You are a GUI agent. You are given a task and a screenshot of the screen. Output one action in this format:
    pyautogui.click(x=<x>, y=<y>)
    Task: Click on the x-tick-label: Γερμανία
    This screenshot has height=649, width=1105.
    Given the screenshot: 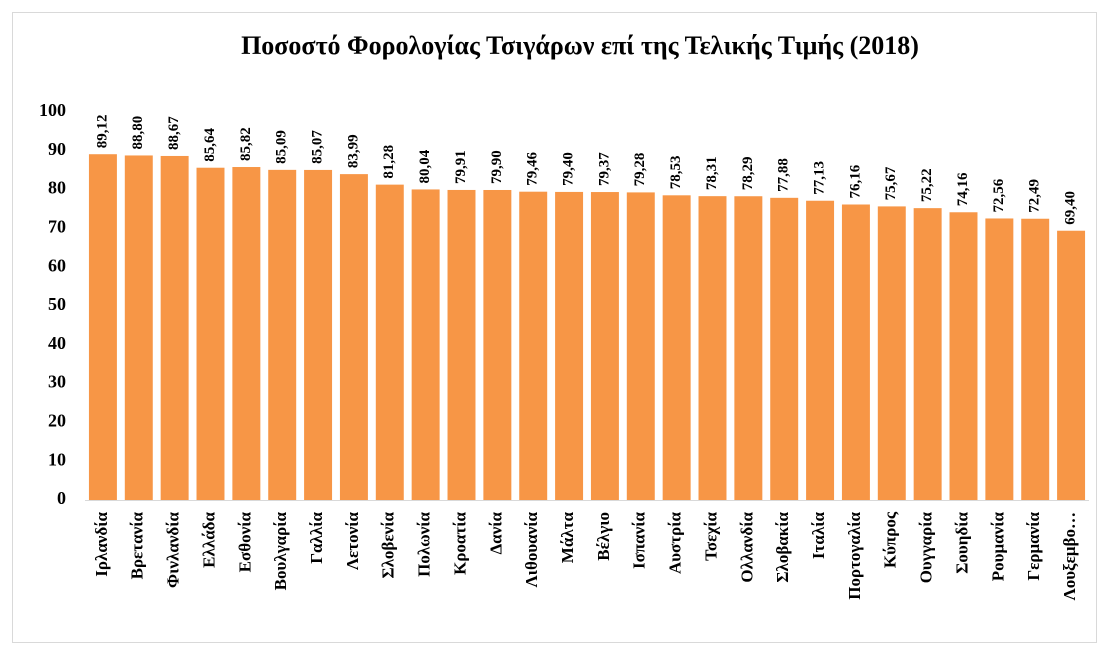 What is the action you would take?
    pyautogui.click(x=1033, y=545)
    